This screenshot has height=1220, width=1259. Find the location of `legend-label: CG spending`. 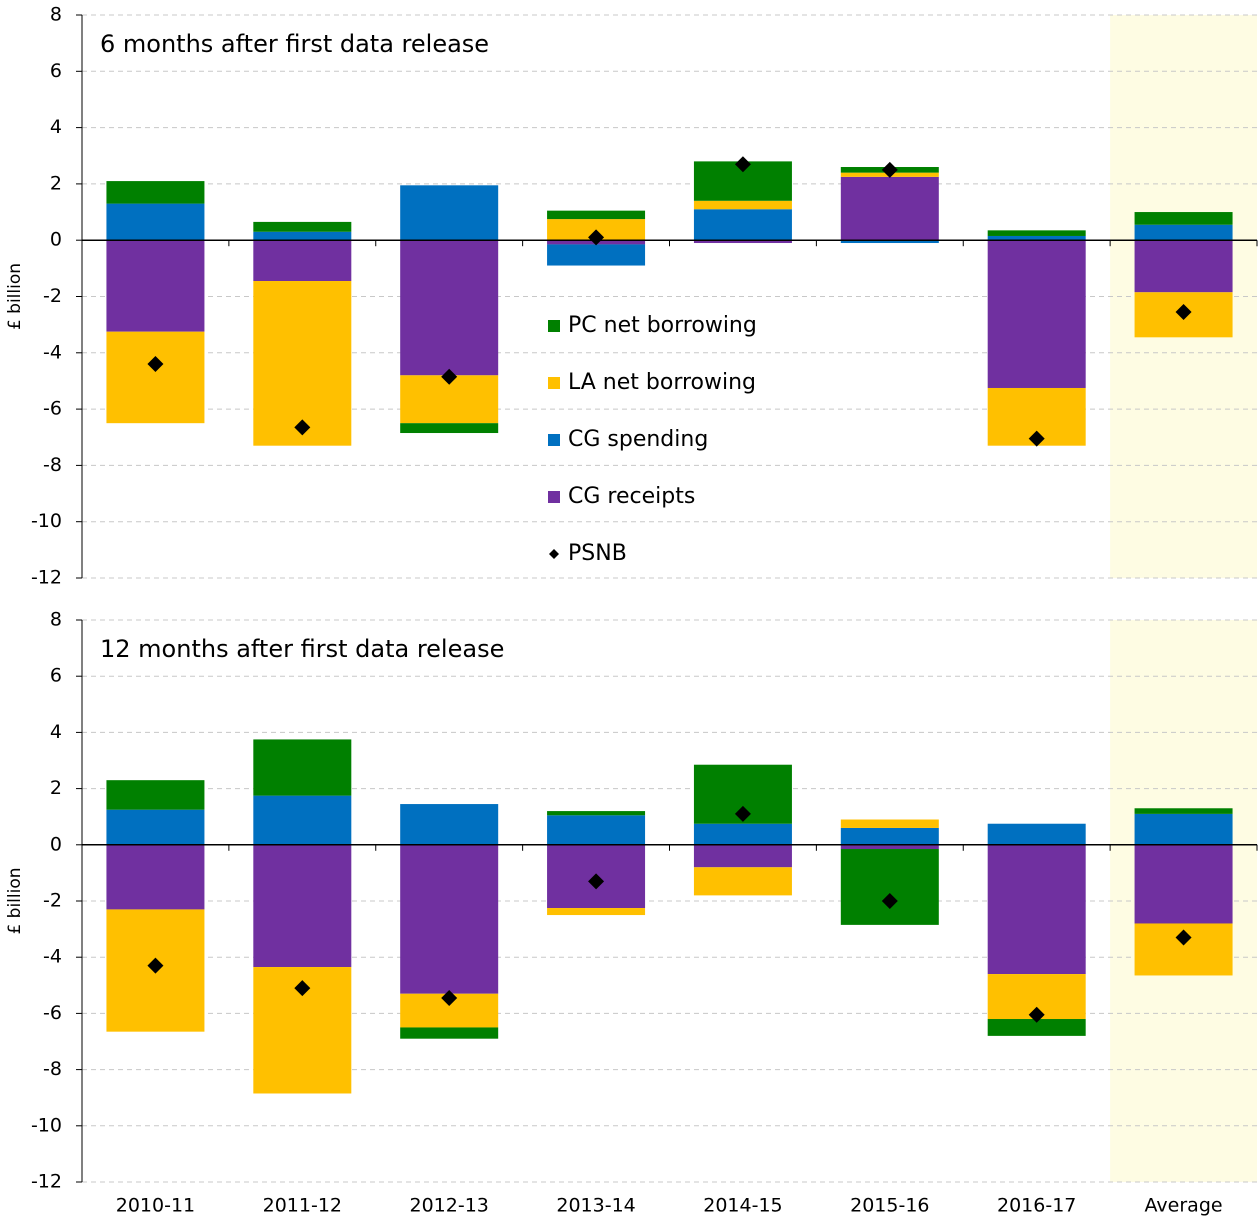

legend-label: CG spending is located at coordinates (638, 439).